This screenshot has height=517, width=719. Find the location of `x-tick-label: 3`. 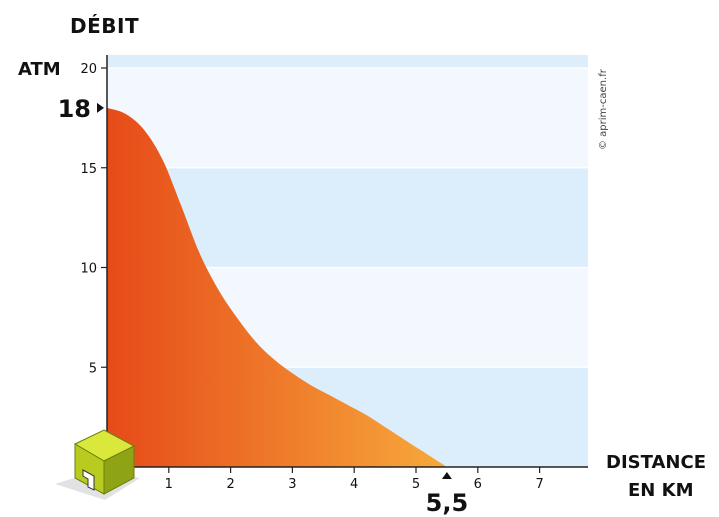

x-tick-label: 3 is located at coordinates (292, 484).